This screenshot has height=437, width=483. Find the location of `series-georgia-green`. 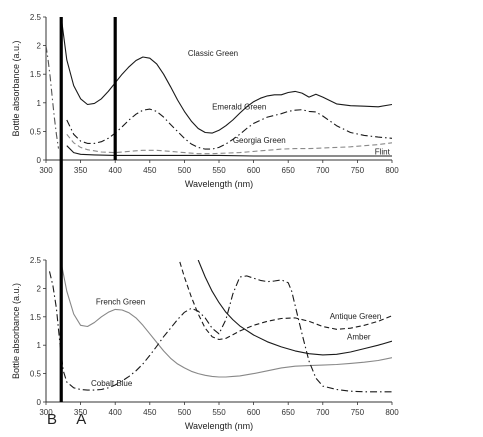

series-georgia-green is located at coordinates (229, 144).